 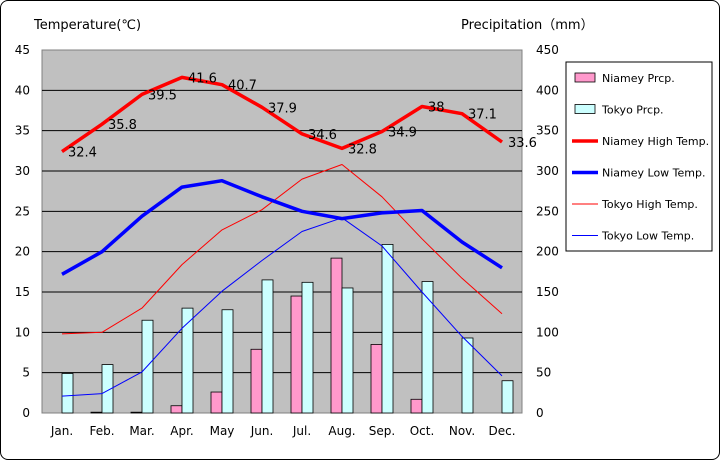 What do you see at coordinates (22, 332) in the screenshot?
I see `left-tick-label: 10` at bounding box center [22, 332].